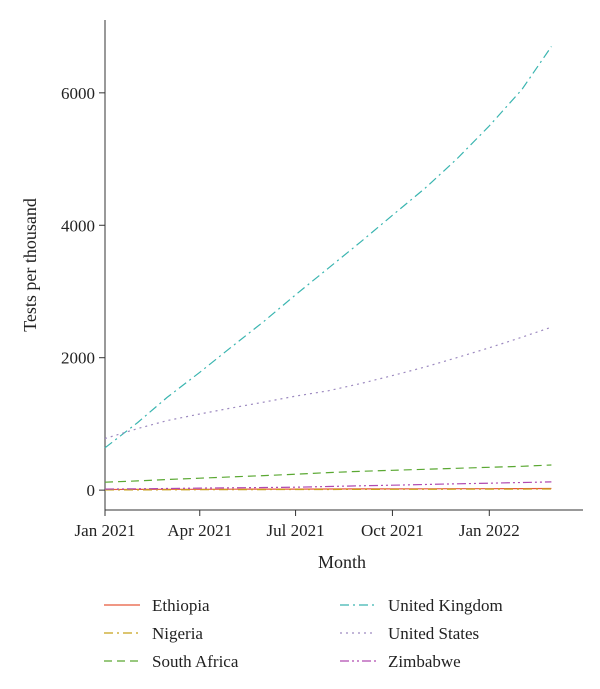 This screenshot has width=600, height=689. Describe the element at coordinates (445, 605) in the screenshot. I see `legend-label-united-kingdom: United Kingdom` at that location.